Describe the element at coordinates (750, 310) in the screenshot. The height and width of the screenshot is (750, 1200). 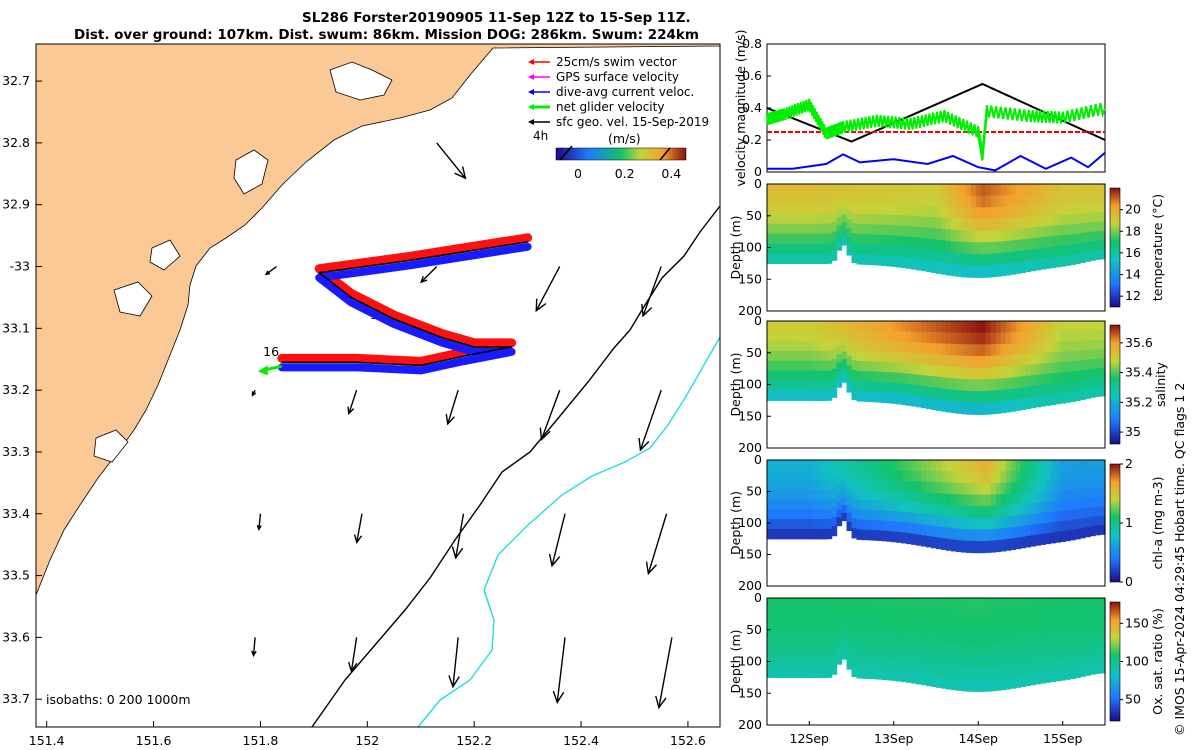
I see `profile-y-tick-label: 200` at that location.